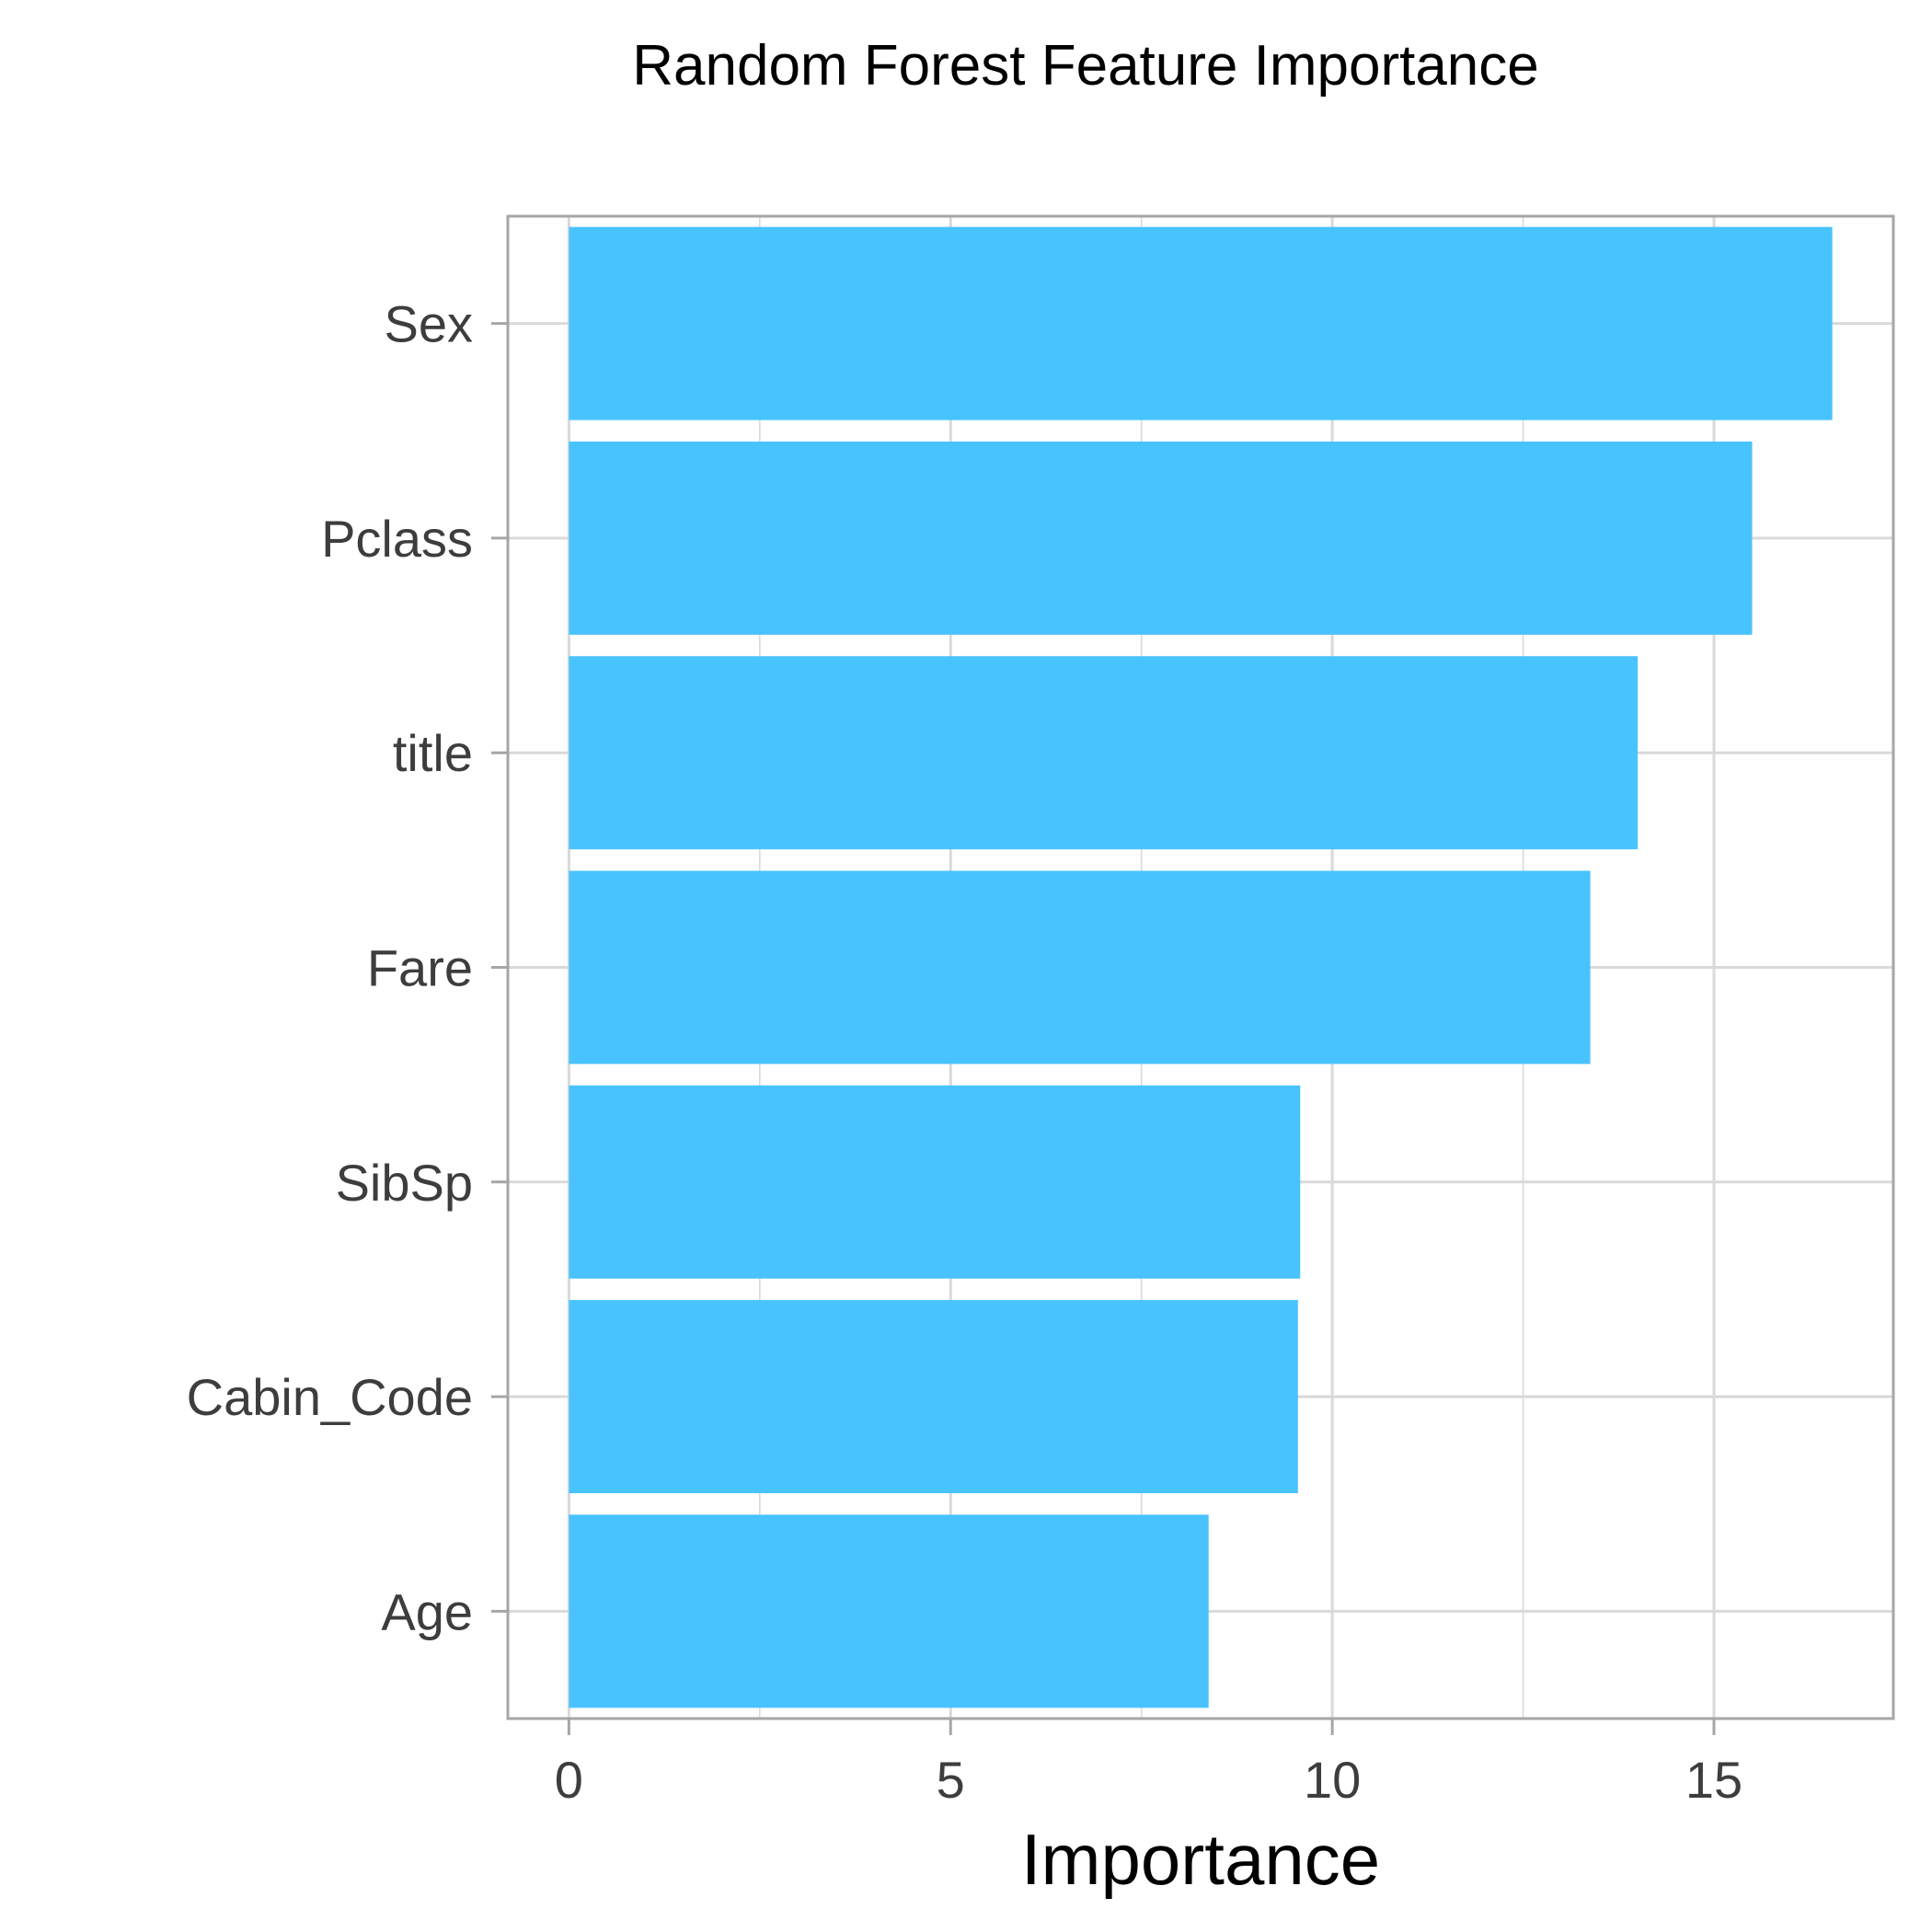  Describe the element at coordinates (933, 1397) in the screenshot. I see `bar-cabin-code` at that location.